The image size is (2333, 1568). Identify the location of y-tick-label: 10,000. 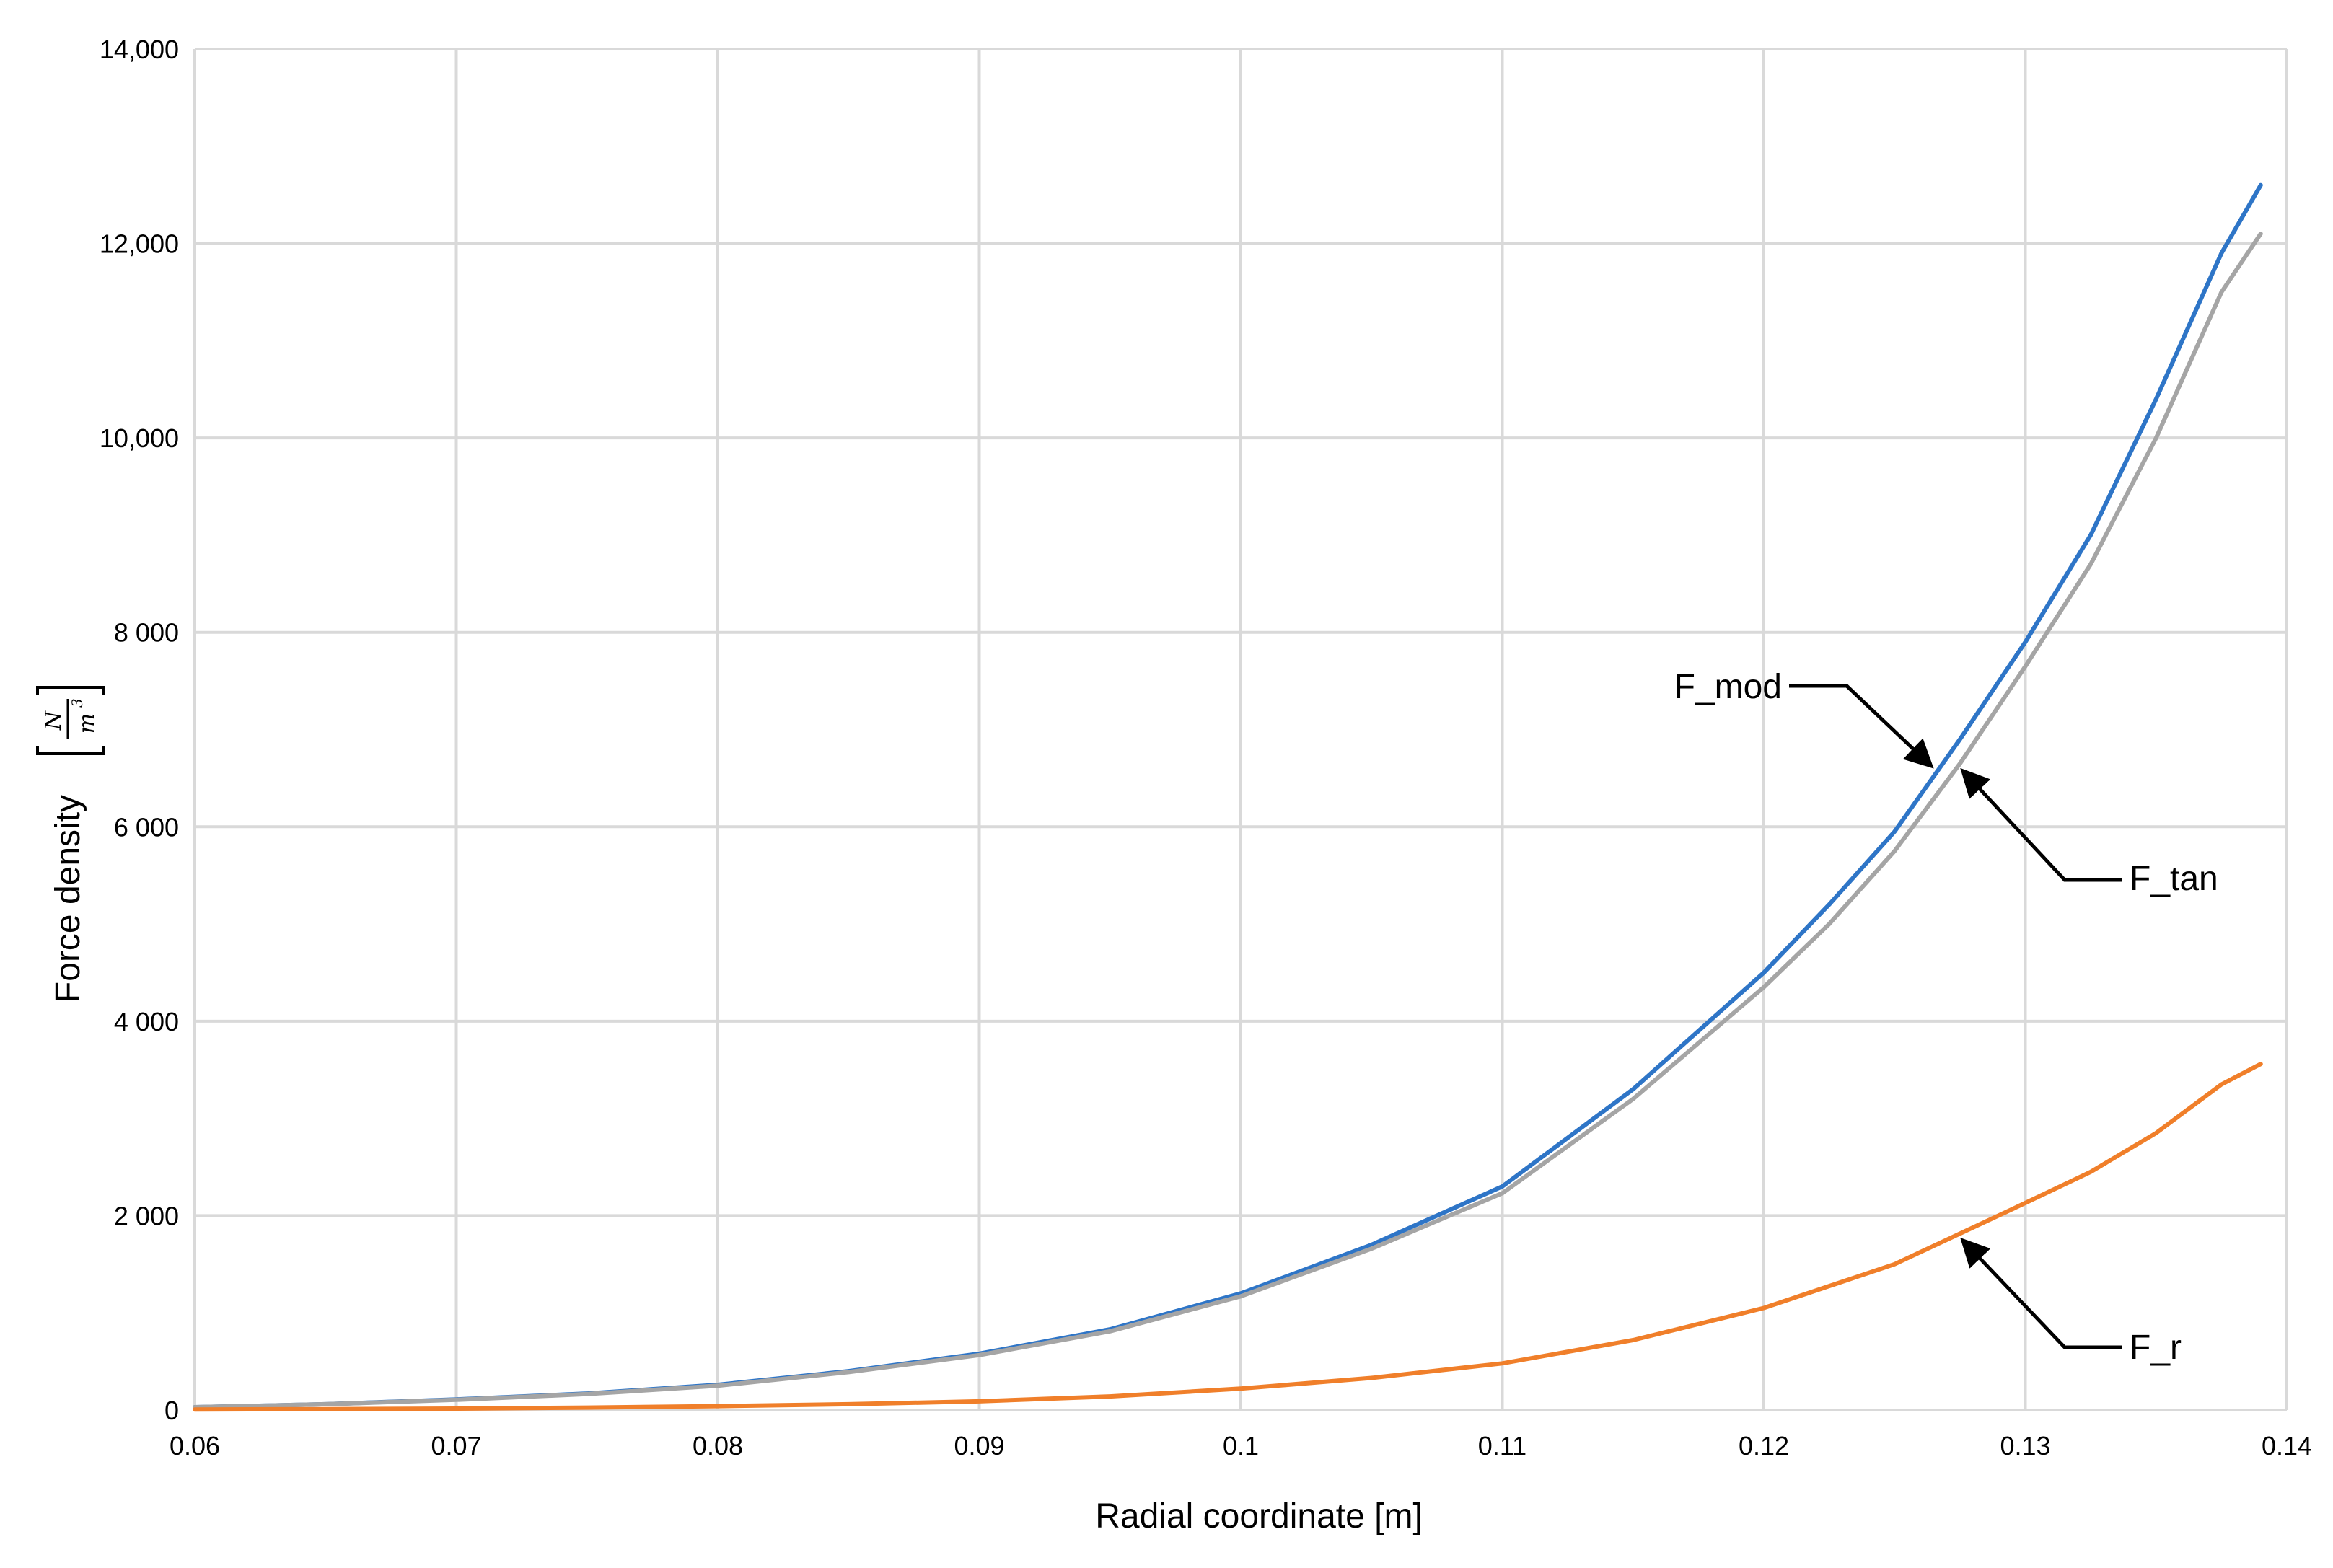
(139, 438).